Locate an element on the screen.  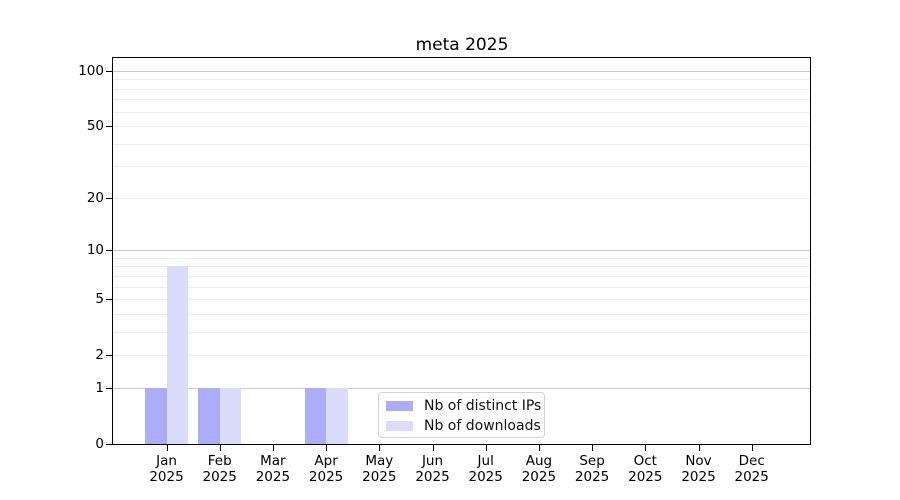
bar-downloads-apr is located at coordinates (337, 415).